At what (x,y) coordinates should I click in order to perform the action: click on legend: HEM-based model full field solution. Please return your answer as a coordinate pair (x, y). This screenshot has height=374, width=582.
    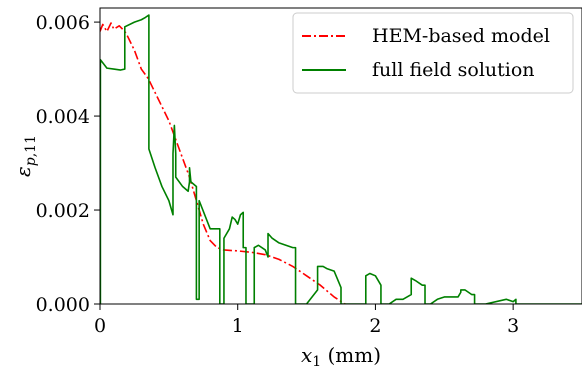
    Looking at the image, I should click on (433, 53).